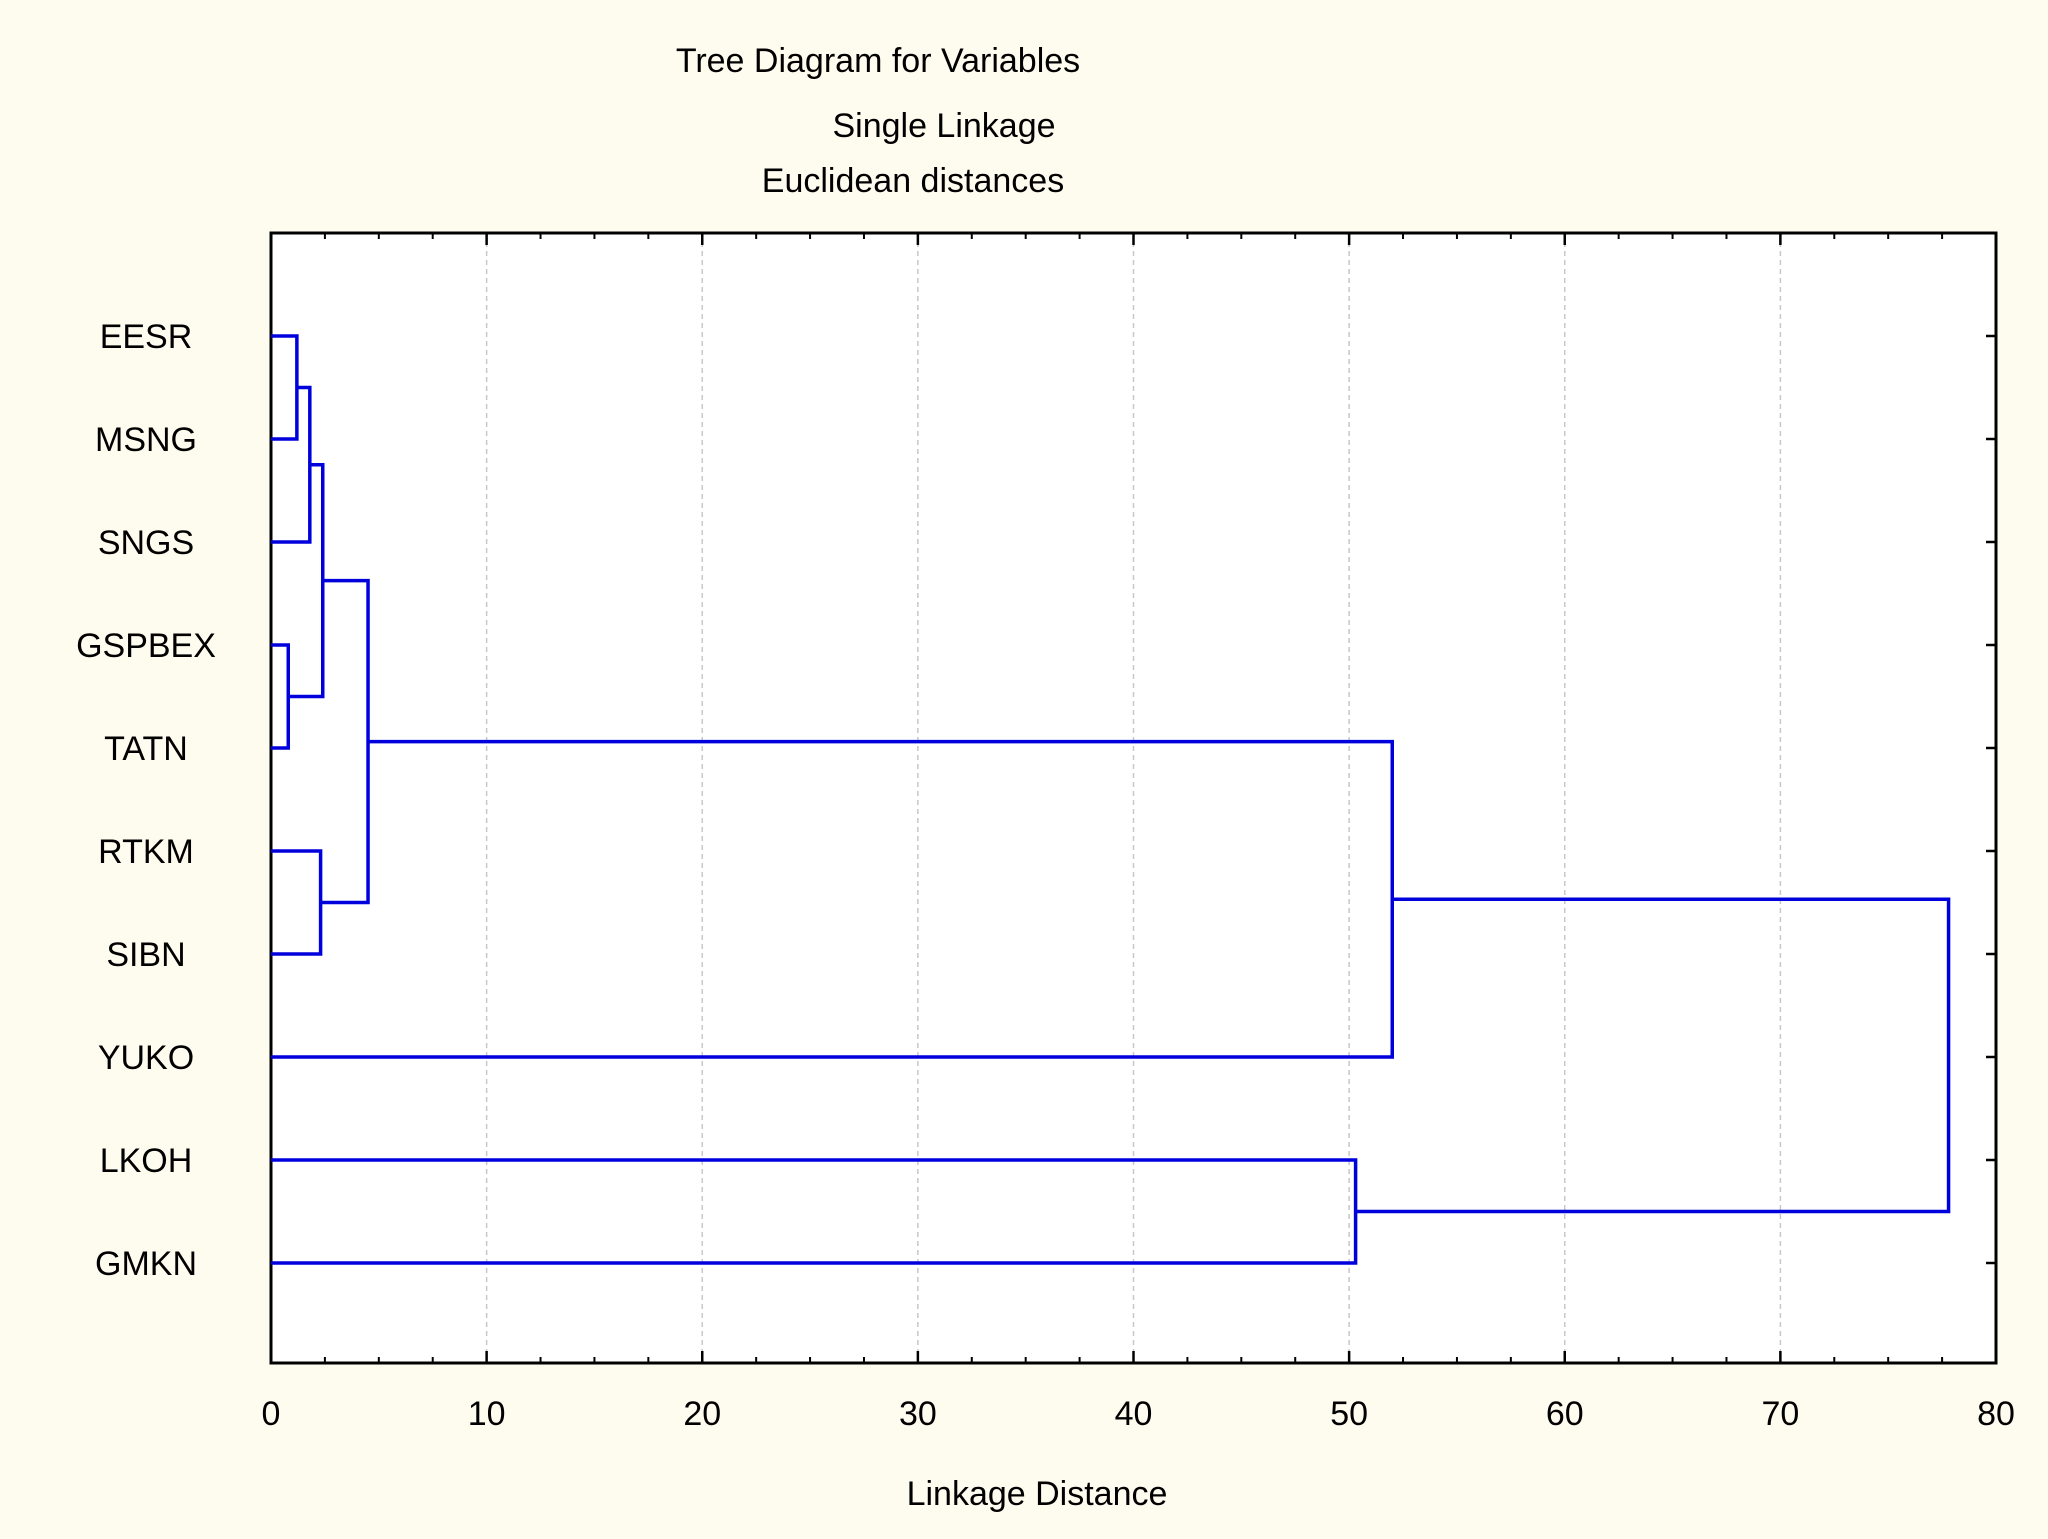 Image resolution: width=2048 pixels, height=1539 pixels. Describe the element at coordinates (1037, 1494) in the screenshot. I see `x-axis-label: Linkage Distance` at that location.